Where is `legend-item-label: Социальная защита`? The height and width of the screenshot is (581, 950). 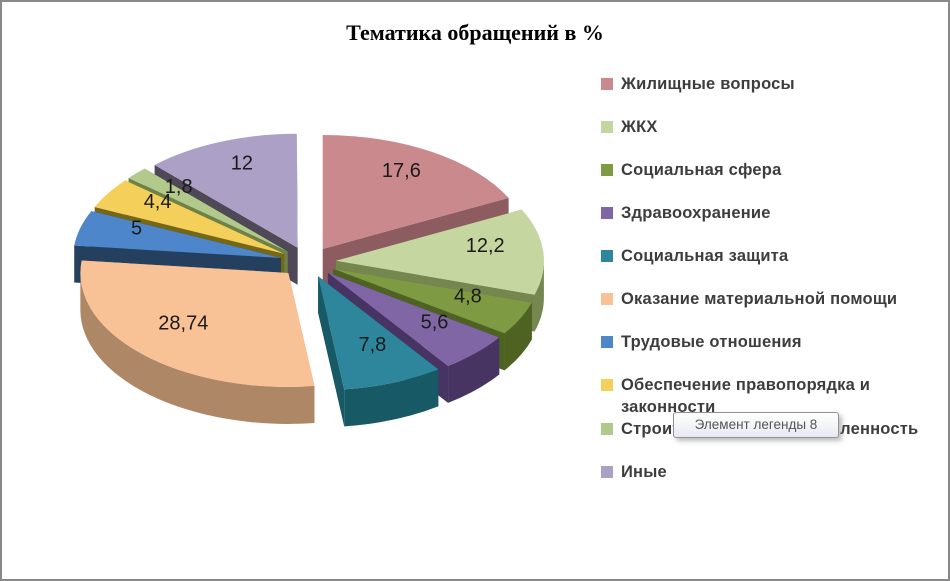 legend-item-label: Социальная защита is located at coordinates (705, 256).